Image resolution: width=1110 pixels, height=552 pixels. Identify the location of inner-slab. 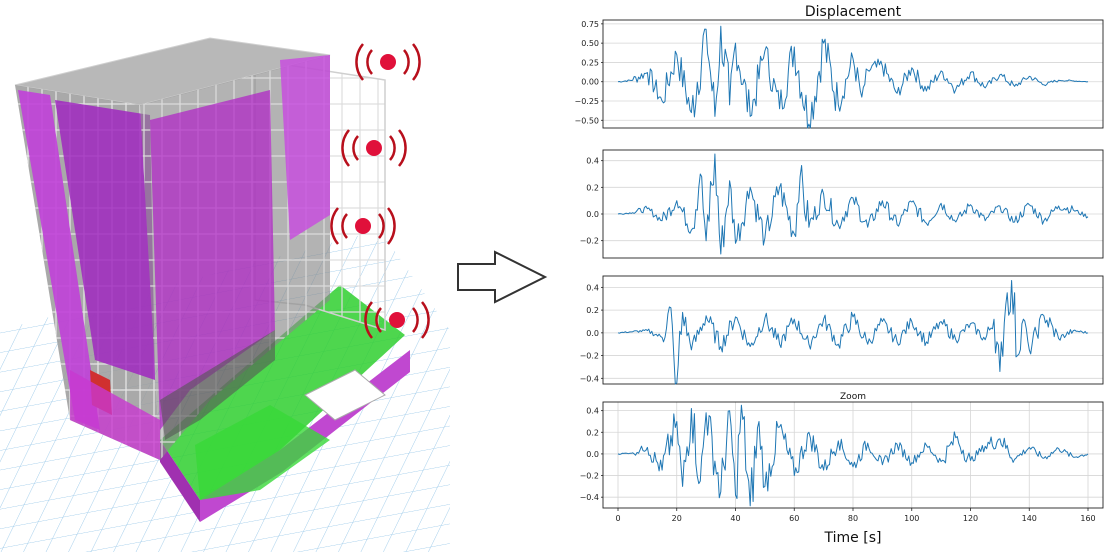
(262, 452).